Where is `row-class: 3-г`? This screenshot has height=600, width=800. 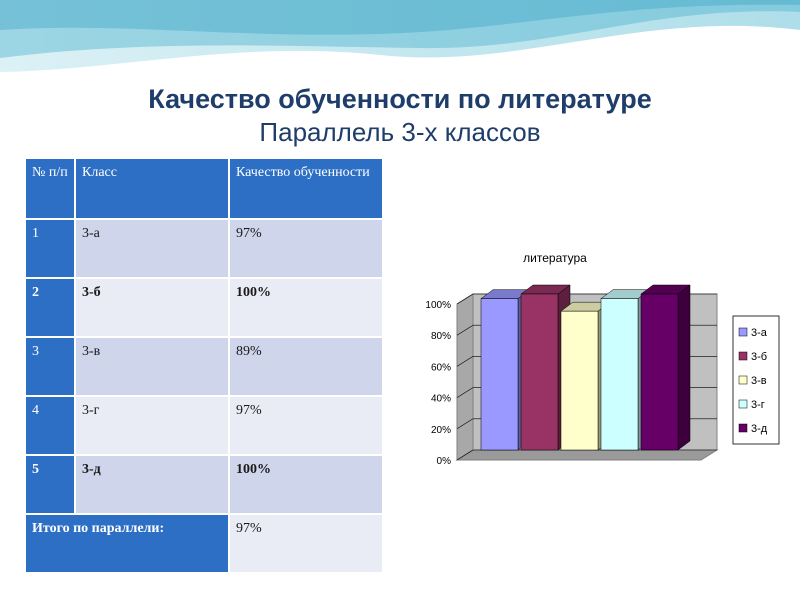
row-class: 3-г is located at coordinates (152, 425).